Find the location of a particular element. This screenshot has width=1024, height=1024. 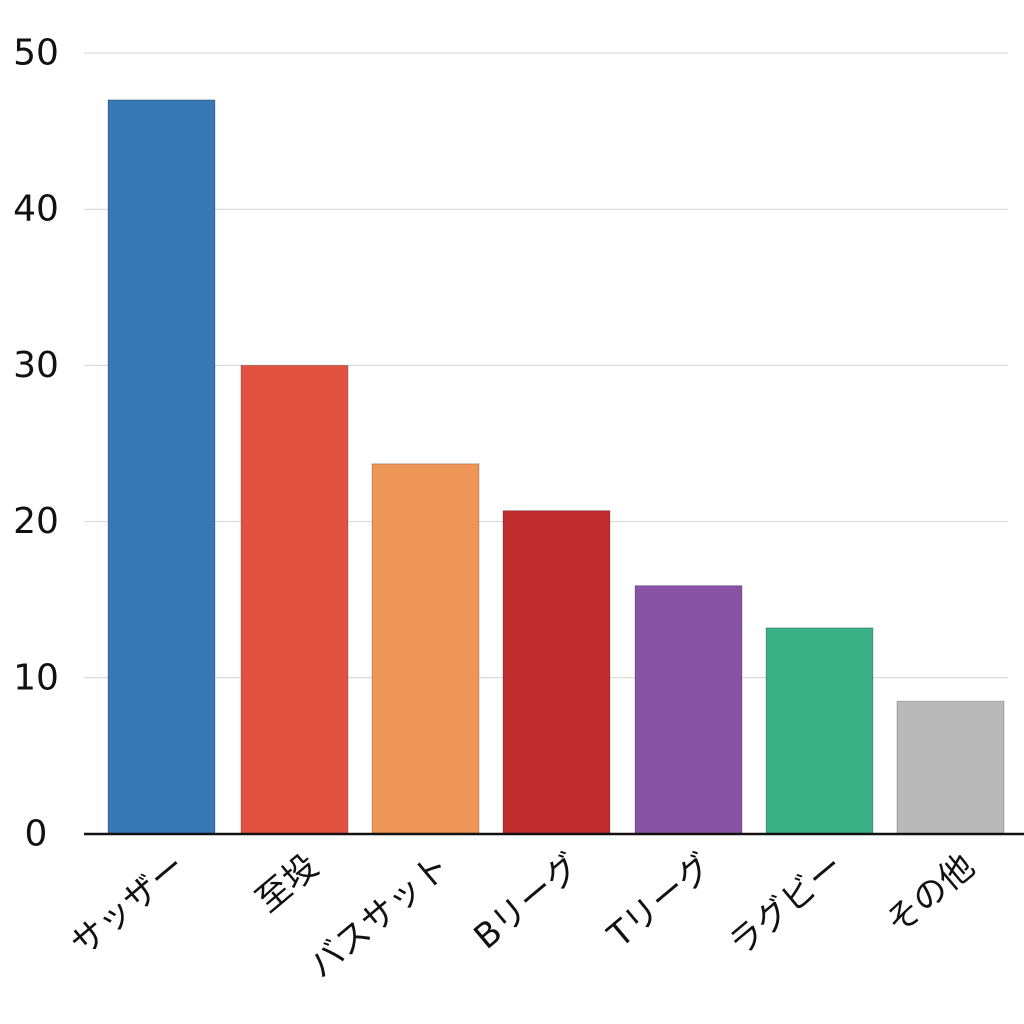

x-category-label: サッザー is located at coordinates (128, 905).